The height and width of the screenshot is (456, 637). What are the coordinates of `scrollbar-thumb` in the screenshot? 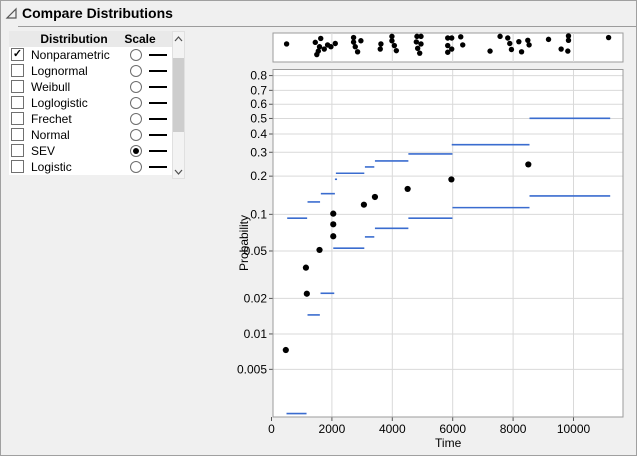 It's located at (178, 95).